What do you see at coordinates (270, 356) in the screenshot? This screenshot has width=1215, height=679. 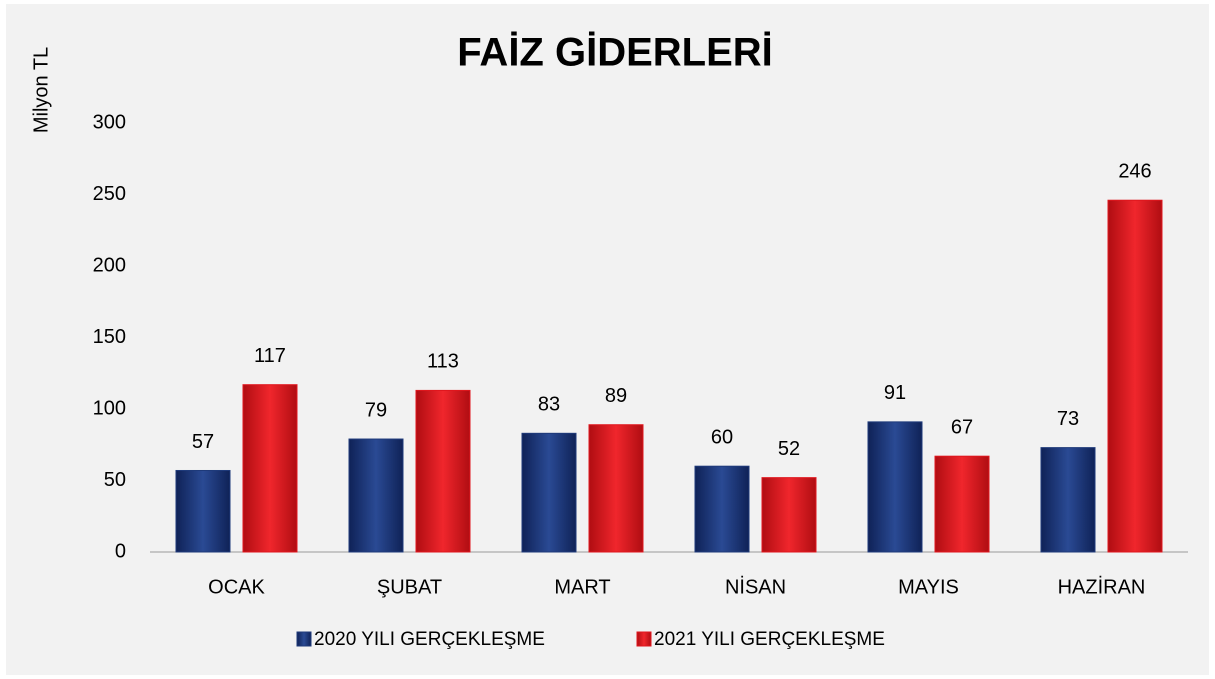 I see `data-label: 117` at bounding box center [270, 356].